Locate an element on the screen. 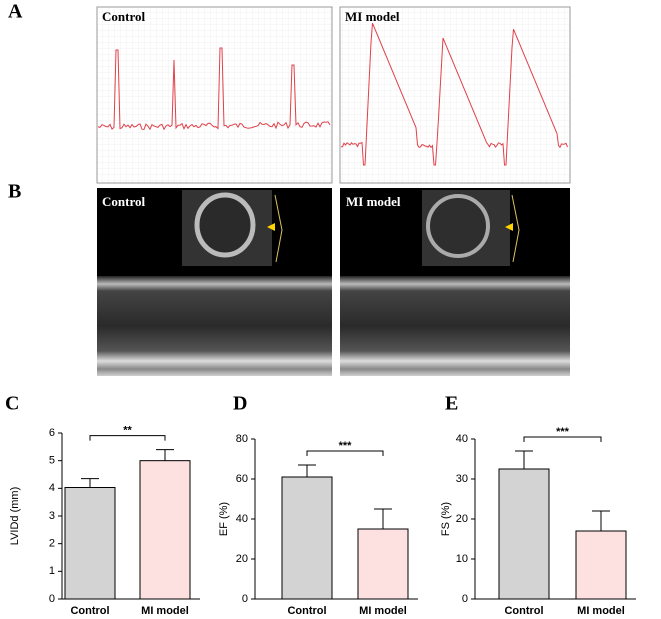 The width and height of the screenshot is (661, 619). y-tick-label: 5 is located at coordinates (52, 461).